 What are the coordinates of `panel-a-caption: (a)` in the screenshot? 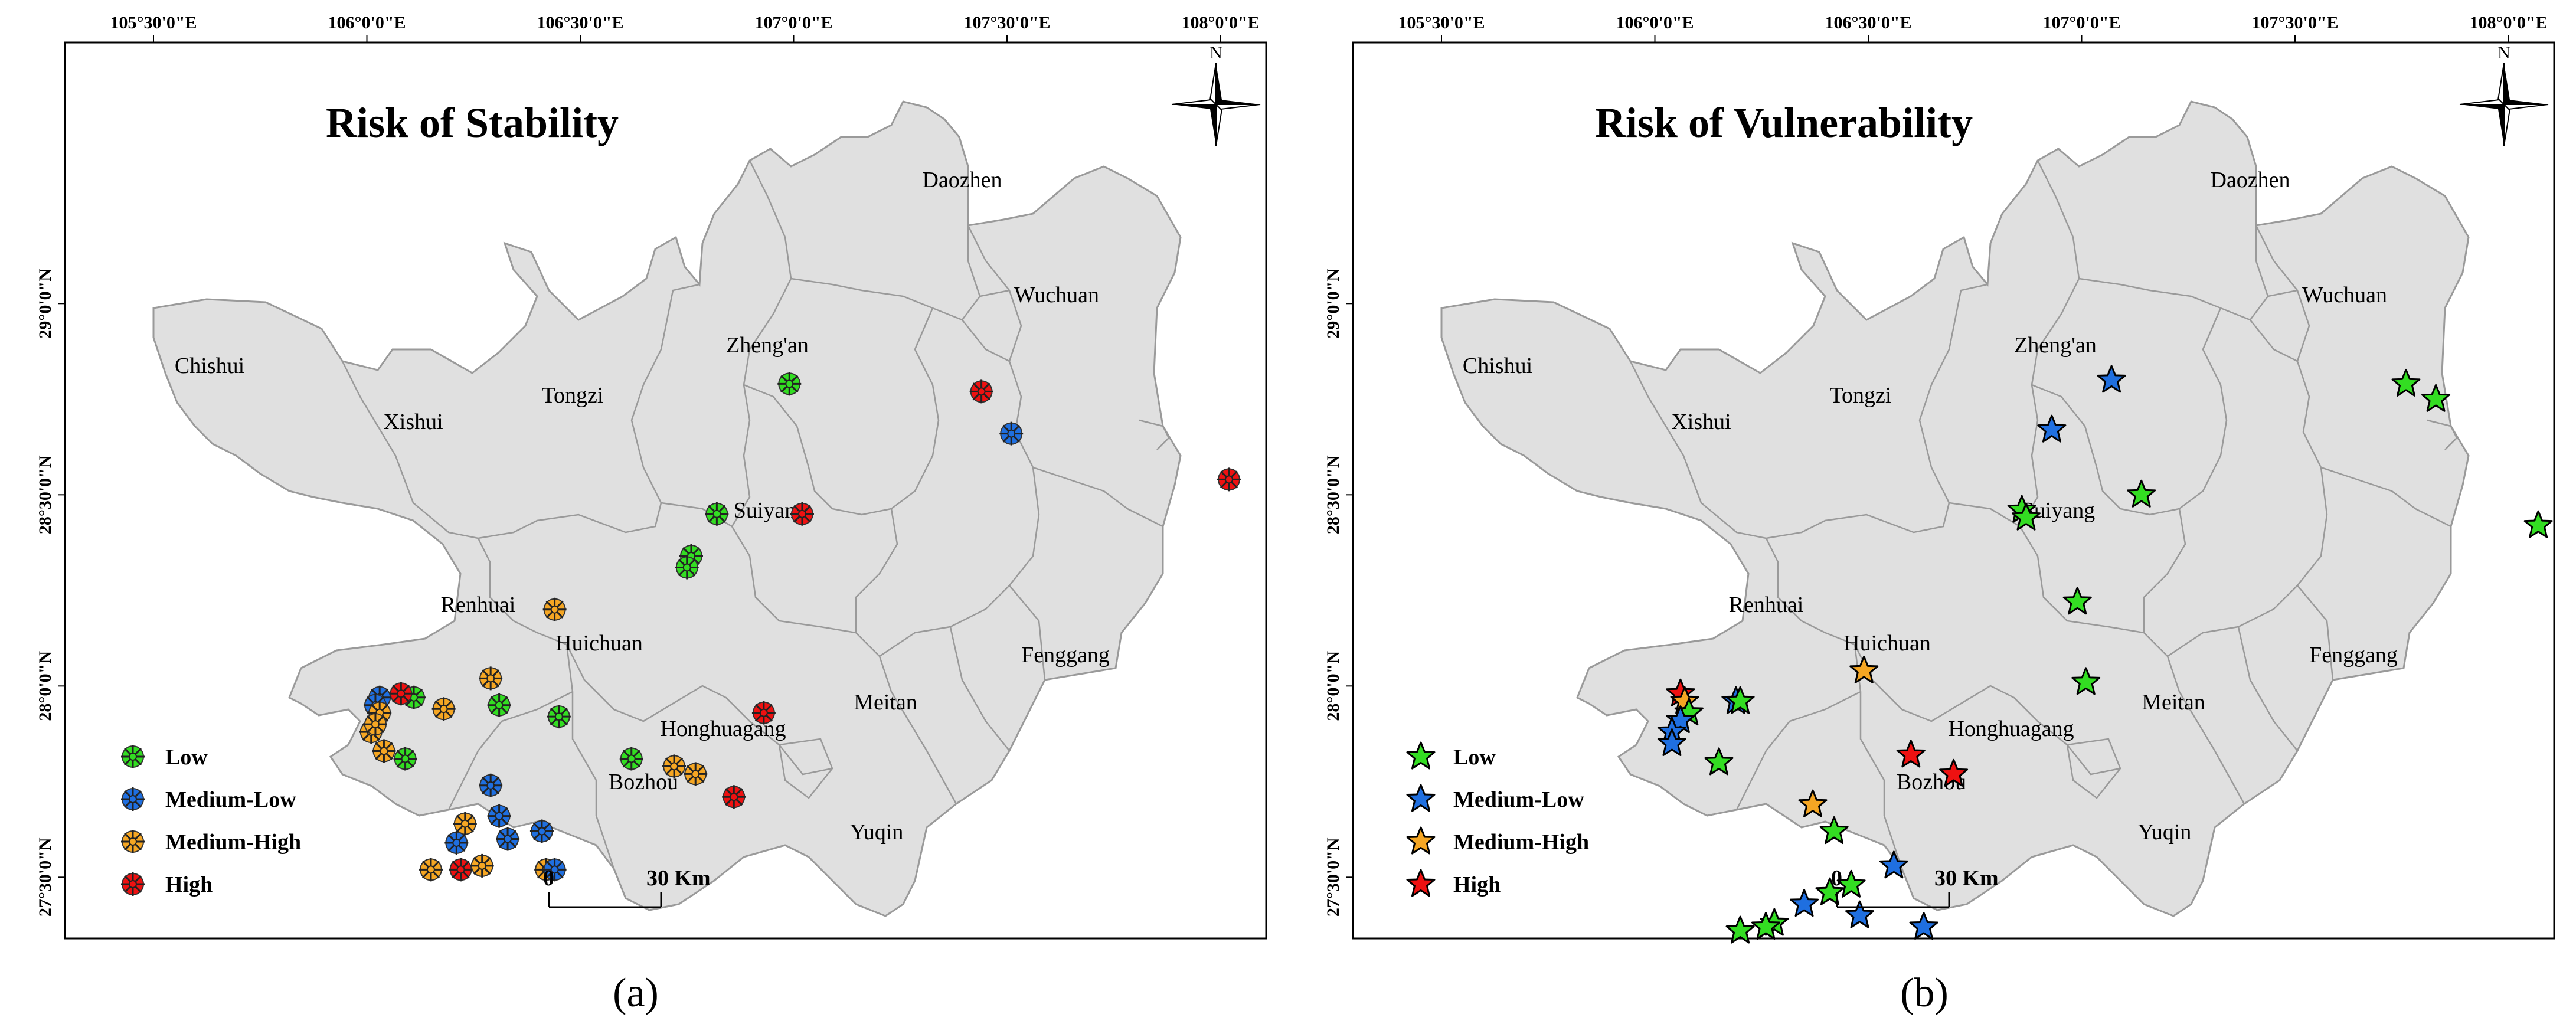 It's located at (636, 993).